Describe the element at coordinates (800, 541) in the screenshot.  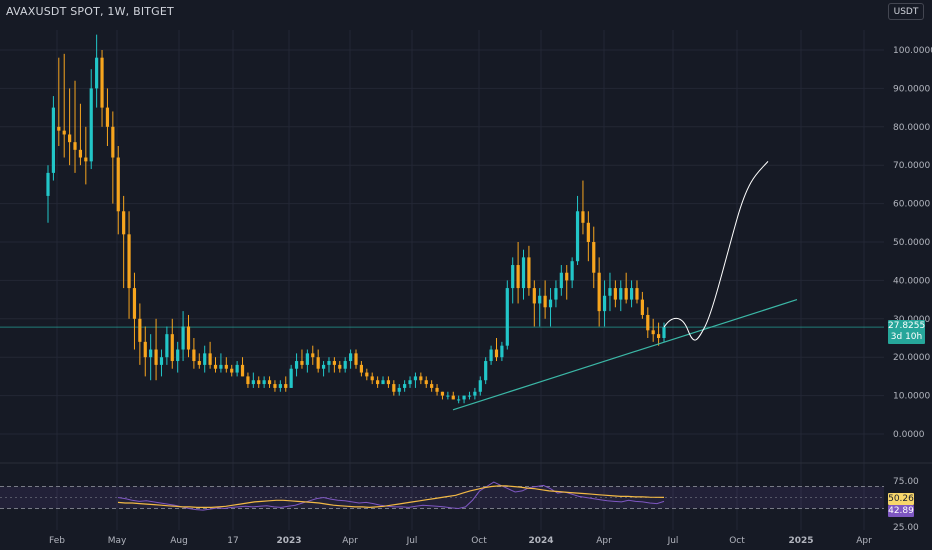
I see `x-tick-label: 2025` at that location.